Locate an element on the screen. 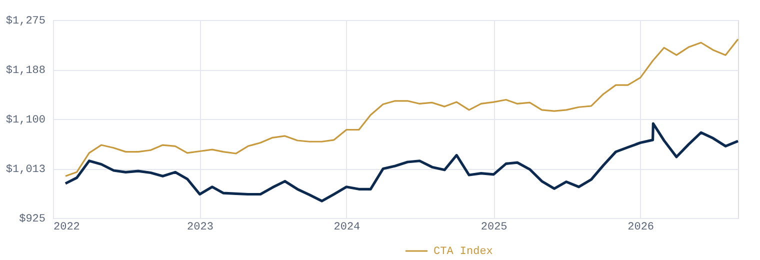 This screenshot has height=260, width=760. y-tick-label: $925 is located at coordinates (32, 220).